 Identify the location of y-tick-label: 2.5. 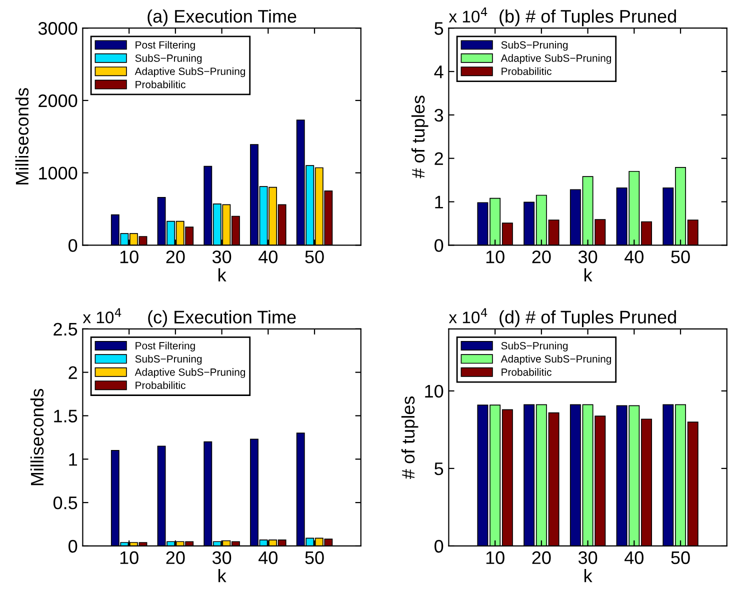
(66, 329).